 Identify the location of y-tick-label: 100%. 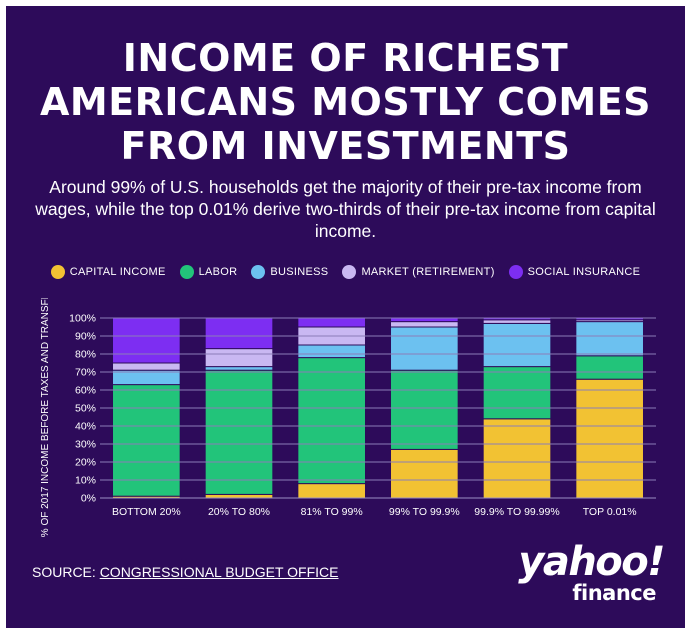
(82, 319).